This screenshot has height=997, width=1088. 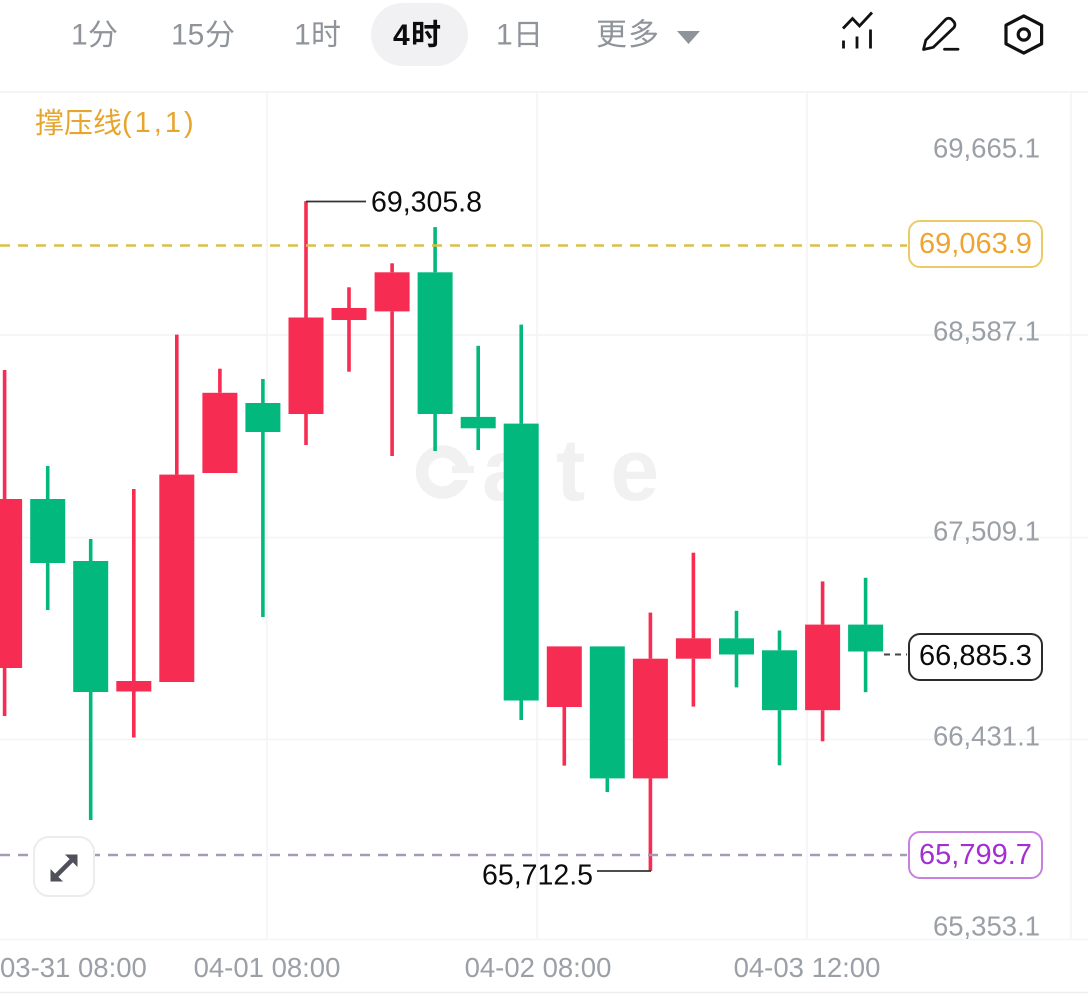 What do you see at coordinates (73, 967) in the screenshot?
I see `svg-text: 03-31 08:00` at bounding box center [73, 967].